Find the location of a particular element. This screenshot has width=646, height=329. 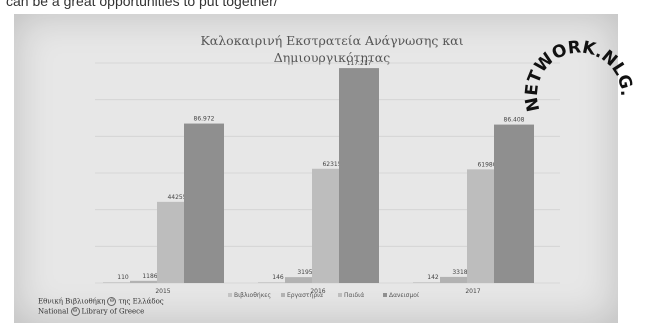

data-label: 142 is located at coordinates (433, 277).